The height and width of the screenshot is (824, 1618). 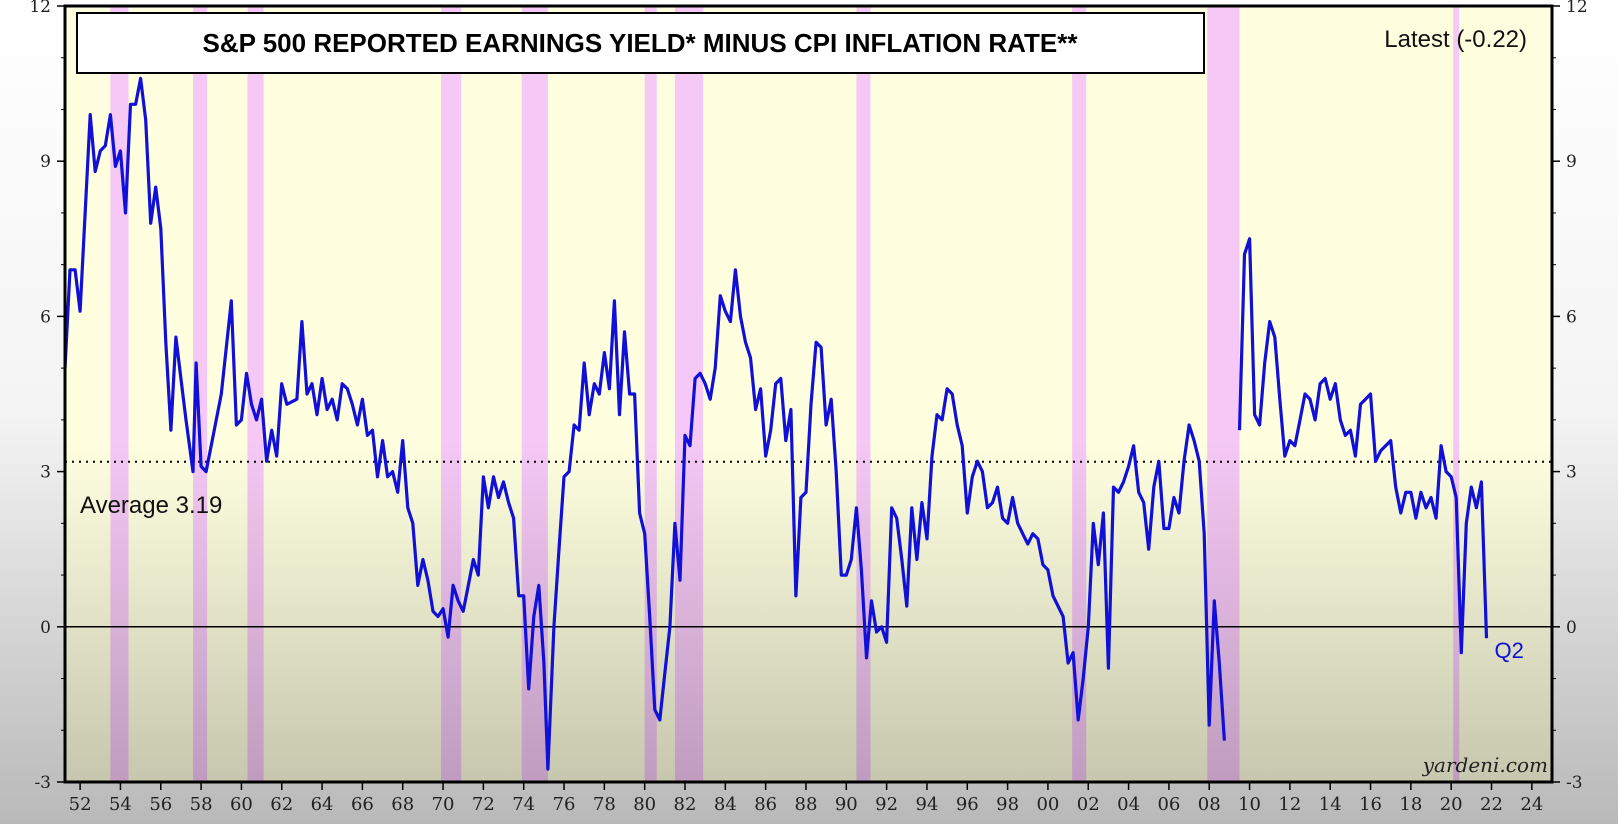 I want to click on y-tick-label-left-3: 6, so click(x=45, y=317).